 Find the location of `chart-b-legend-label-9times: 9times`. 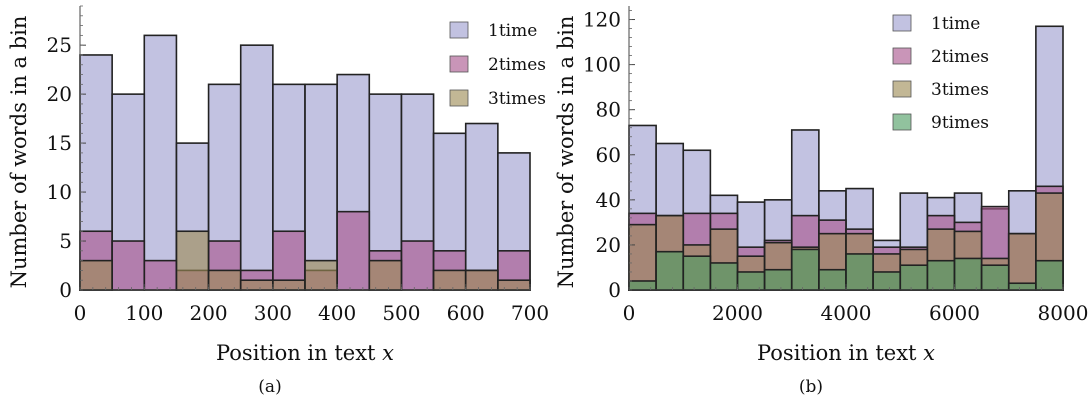

chart-b-legend-label-9times: 9times is located at coordinates (960, 123).